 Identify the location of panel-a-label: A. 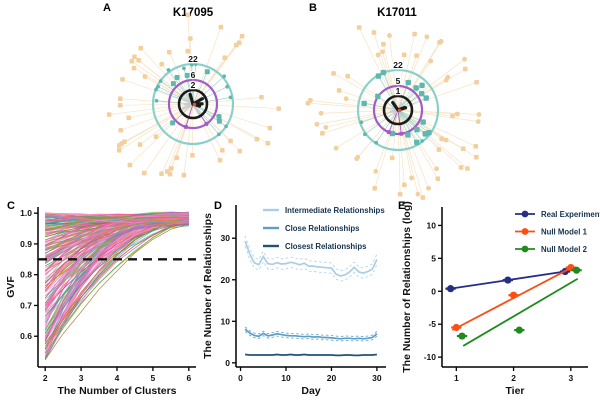
(107, 8).